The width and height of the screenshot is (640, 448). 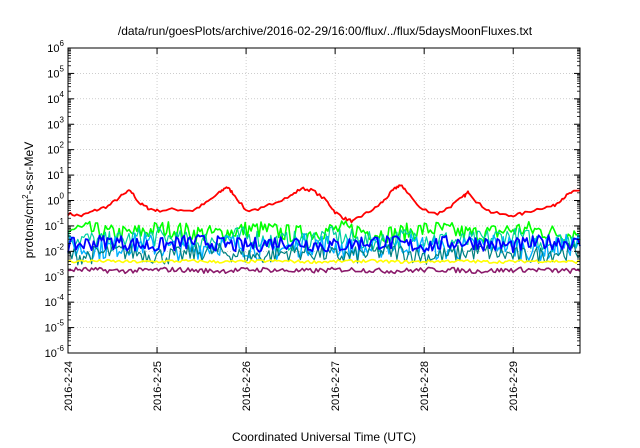 I want to click on y-tick-label: 10⁻¹, so click(x=55, y=225).